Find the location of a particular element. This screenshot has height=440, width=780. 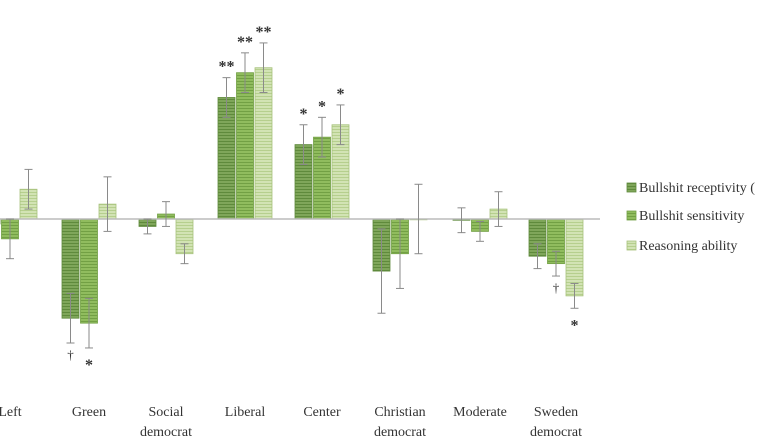

significance-2-4: ** is located at coordinates (245, 42).